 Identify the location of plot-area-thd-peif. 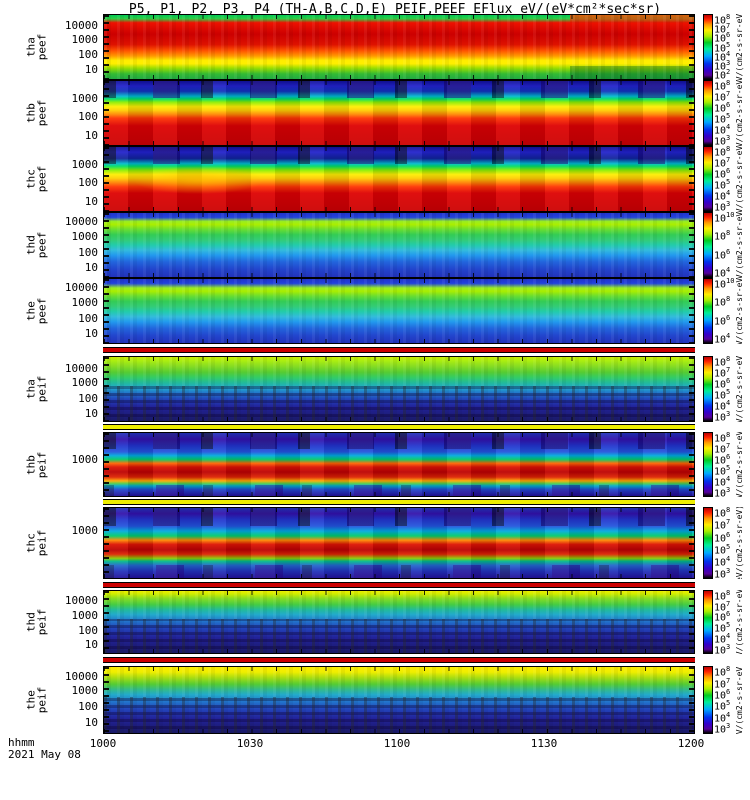
(399, 622).